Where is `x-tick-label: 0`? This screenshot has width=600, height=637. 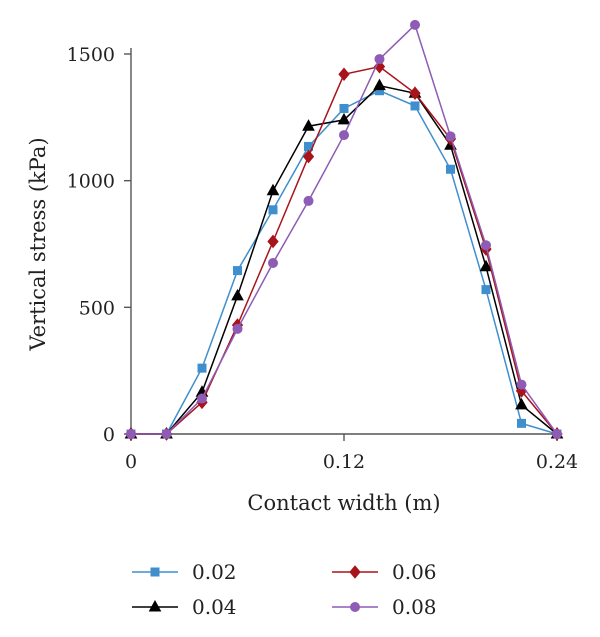 x-tick-label: 0 is located at coordinates (131, 462).